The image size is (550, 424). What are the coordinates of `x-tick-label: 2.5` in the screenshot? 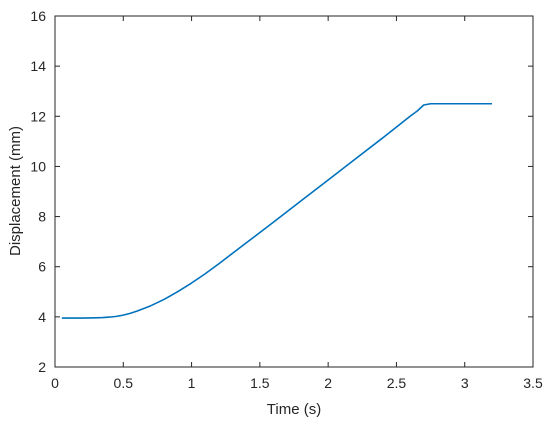 It's located at (397, 383).